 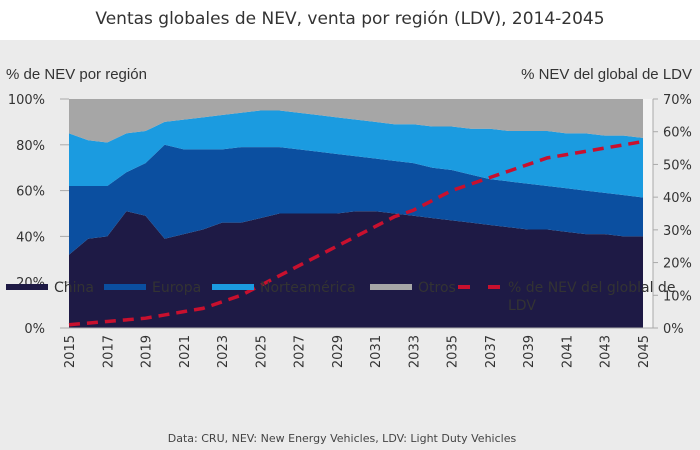 What do you see at coordinates (567, 351) in the screenshot?
I see `x-tick-label: 2041` at bounding box center [567, 351].